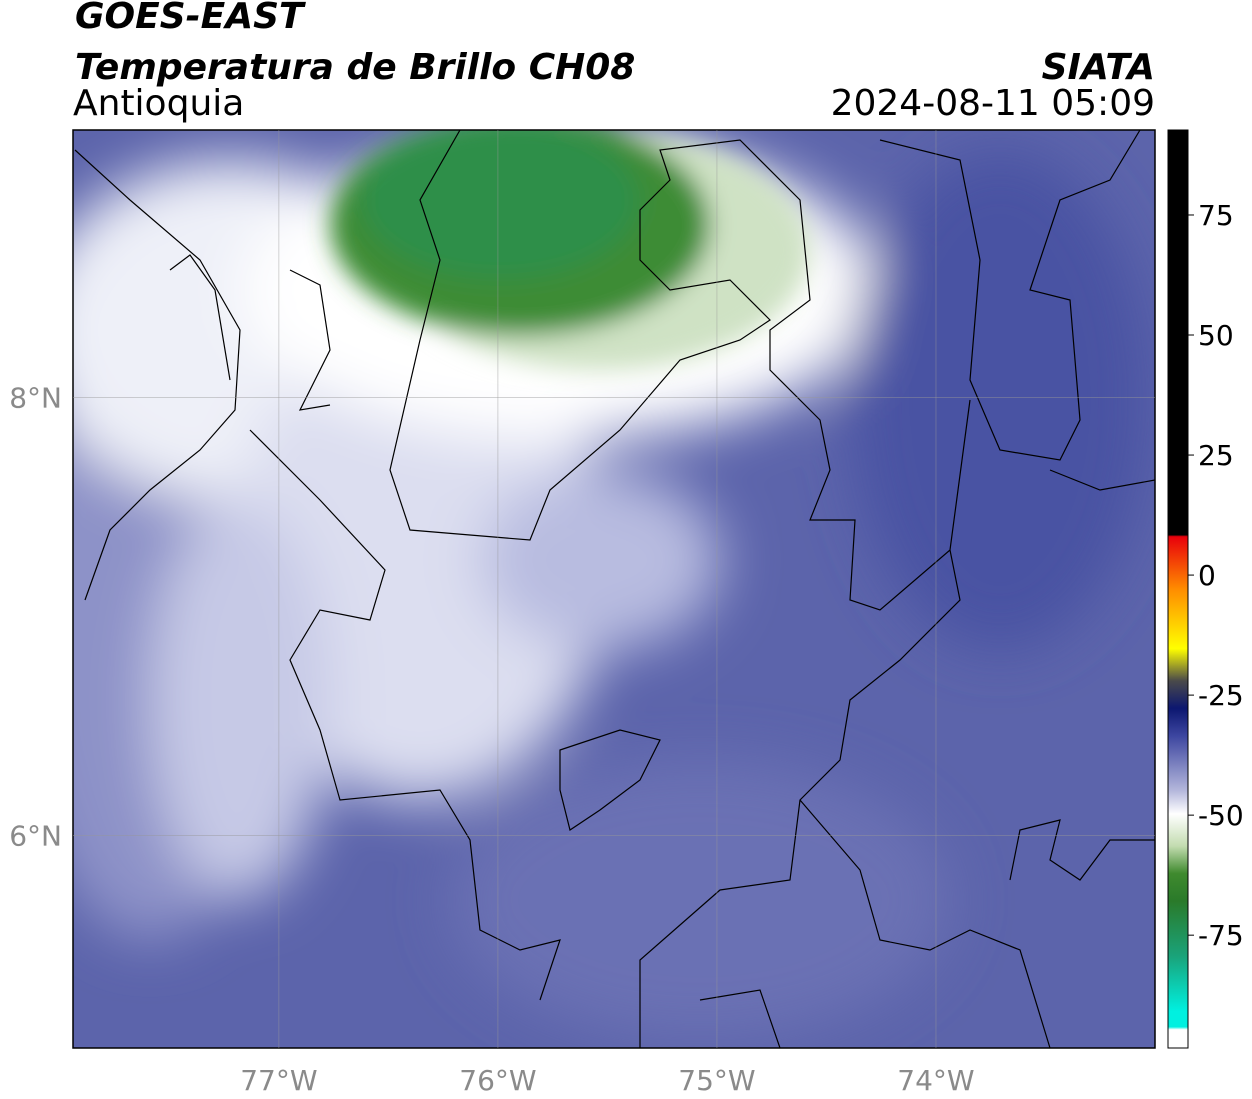 Image resolution: width=1252 pixels, height=1099 pixels. I want to click on x-tick-label: 77°W, so click(278, 1080).